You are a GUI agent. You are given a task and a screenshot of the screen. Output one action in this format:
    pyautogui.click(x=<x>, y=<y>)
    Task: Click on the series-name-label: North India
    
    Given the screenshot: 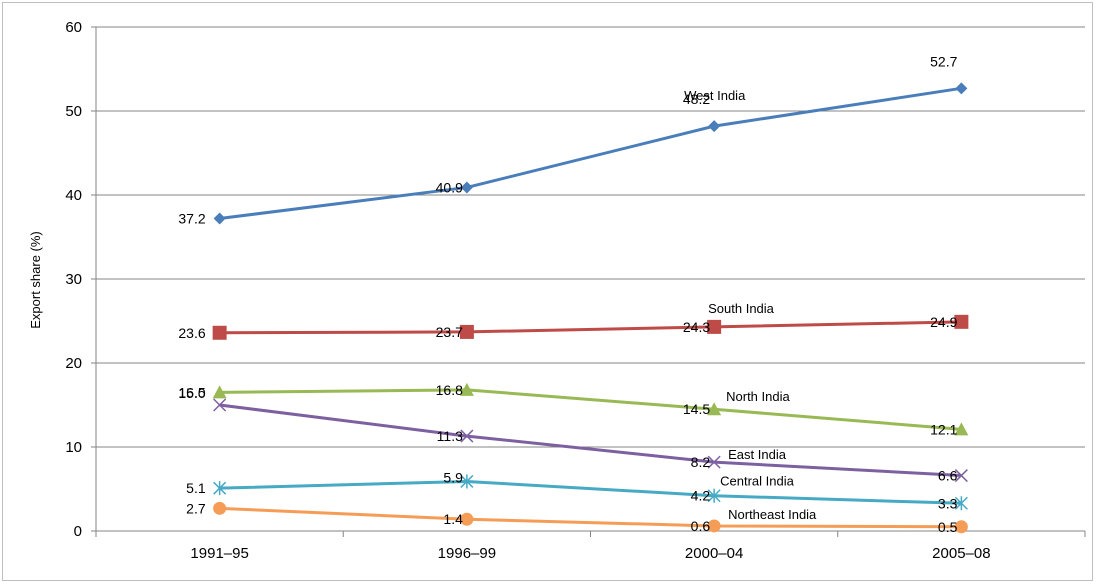 What is the action you would take?
    pyautogui.click(x=758, y=396)
    